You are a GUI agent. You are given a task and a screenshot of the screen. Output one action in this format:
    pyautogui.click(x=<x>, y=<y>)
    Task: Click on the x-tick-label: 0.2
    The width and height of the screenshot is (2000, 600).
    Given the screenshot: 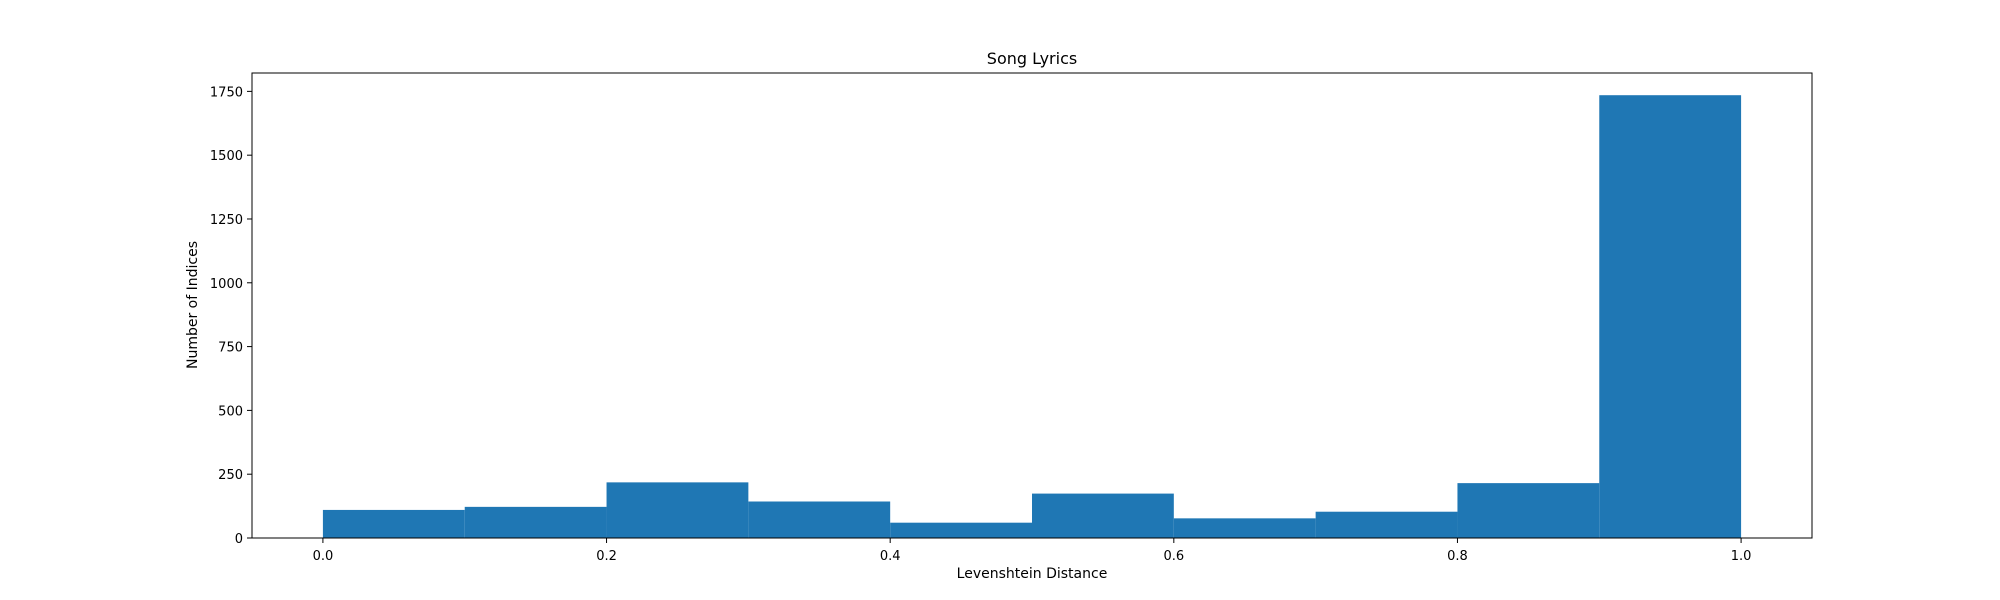 What is the action you would take?
    pyautogui.click(x=606, y=556)
    